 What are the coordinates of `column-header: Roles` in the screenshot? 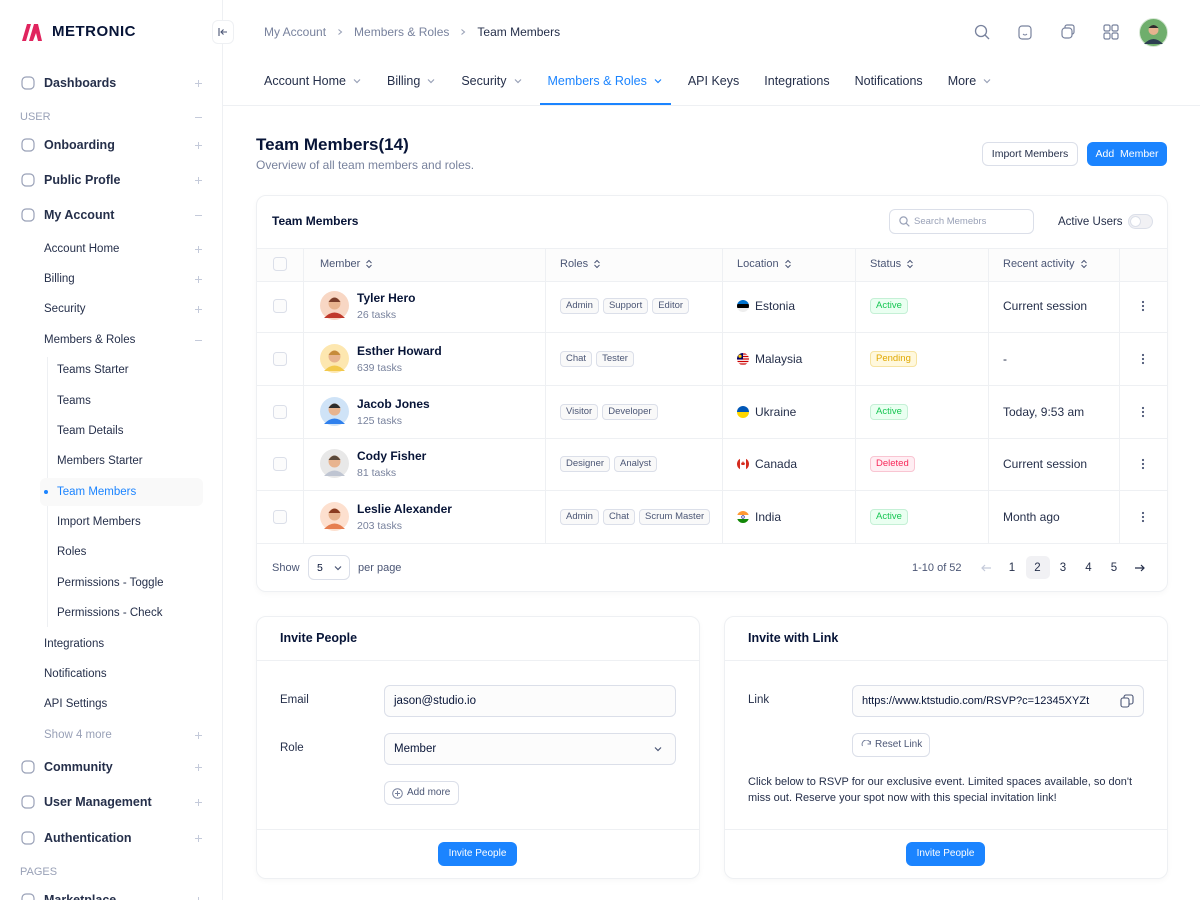 It's located at (580, 264).